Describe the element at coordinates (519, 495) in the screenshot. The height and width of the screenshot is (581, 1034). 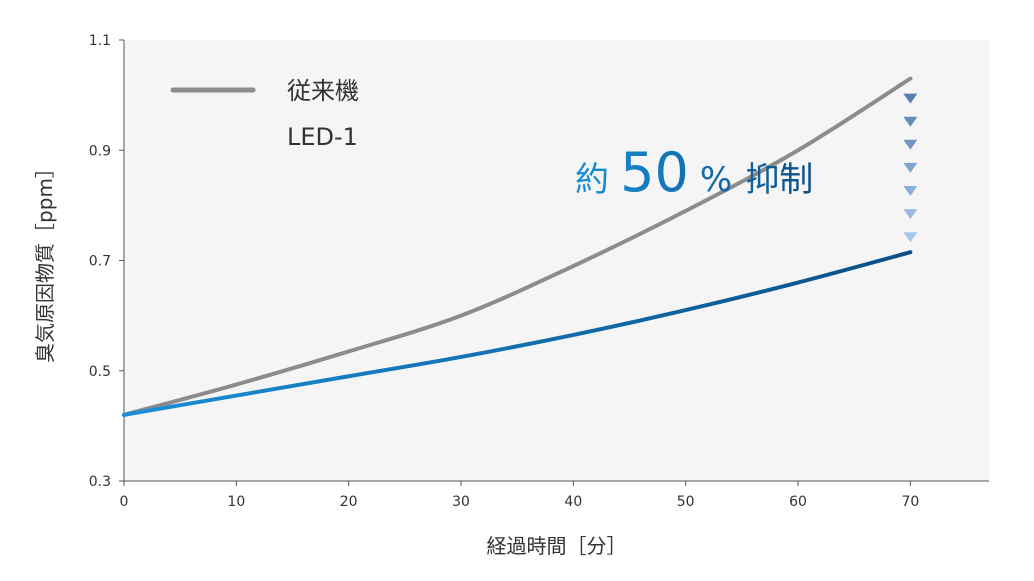
I see `x-ticks: 0 10 20 30 40 50 60 70` at that location.